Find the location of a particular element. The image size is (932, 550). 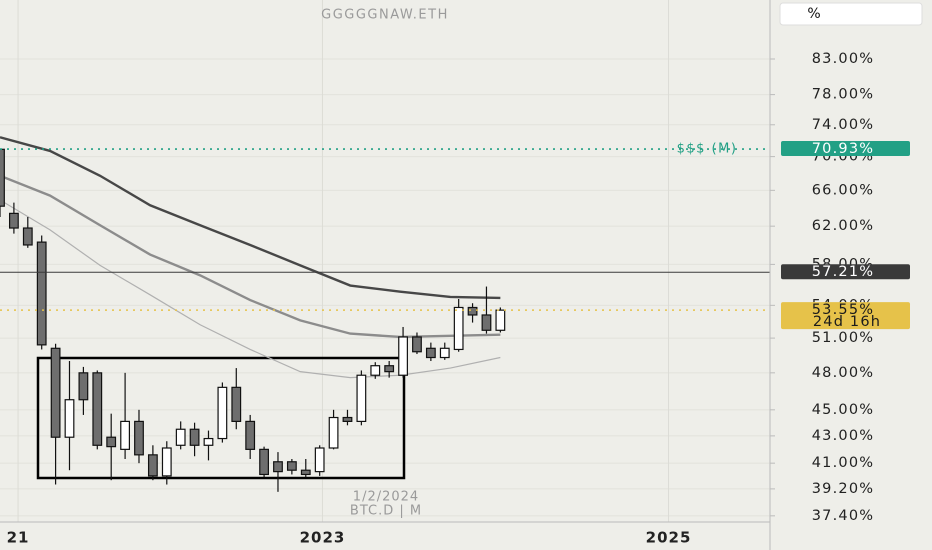

y-tick-label: 78.00% is located at coordinates (843, 95).